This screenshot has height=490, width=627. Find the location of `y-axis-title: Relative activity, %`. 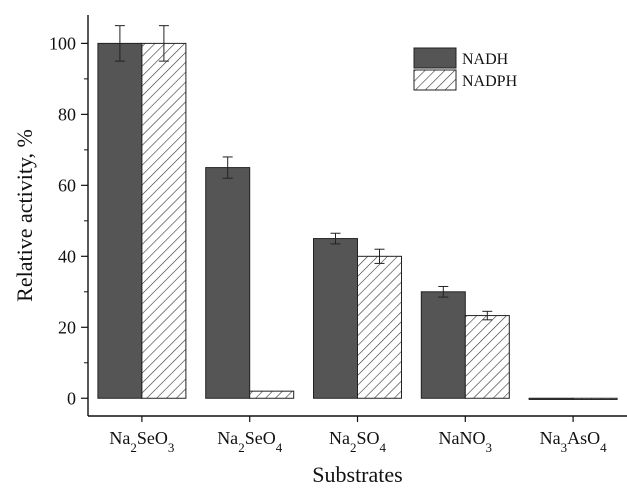

y-axis-title: Relative activity, % is located at coordinates (24, 215).